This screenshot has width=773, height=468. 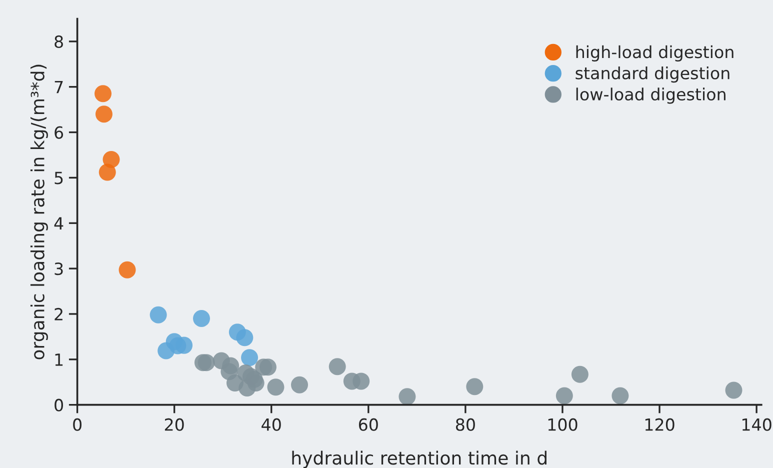 I want to click on x-axis-title: hydraulic retention time in d, so click(x=419, y=459).